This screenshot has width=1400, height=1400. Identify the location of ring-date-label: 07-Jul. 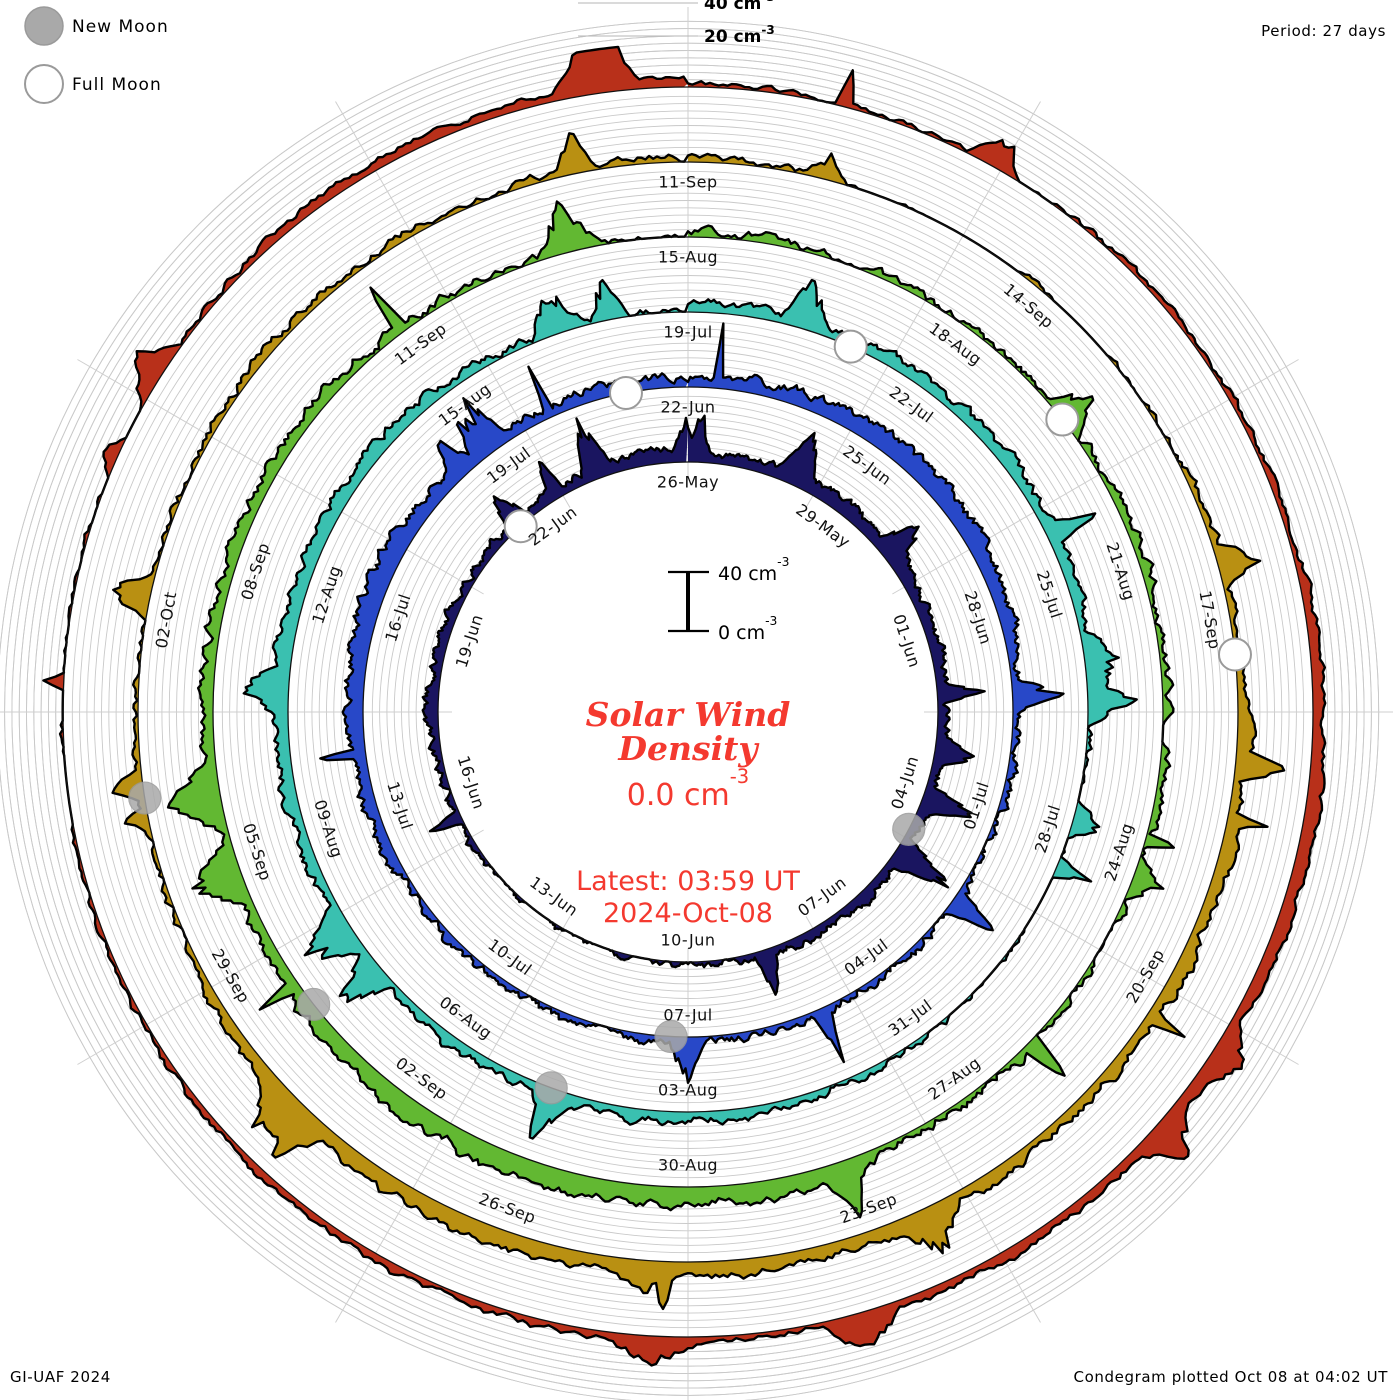
(687, 1015).